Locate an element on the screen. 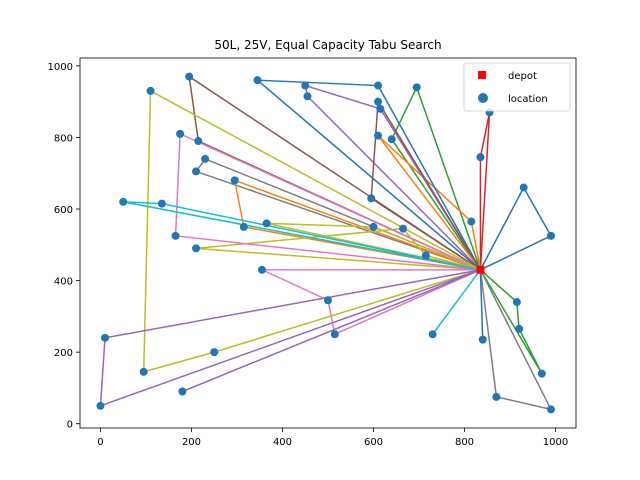 The height and width of the screenshot is (480, 640). y-tick-label-2: 400 is located at coordinates (63, 282).